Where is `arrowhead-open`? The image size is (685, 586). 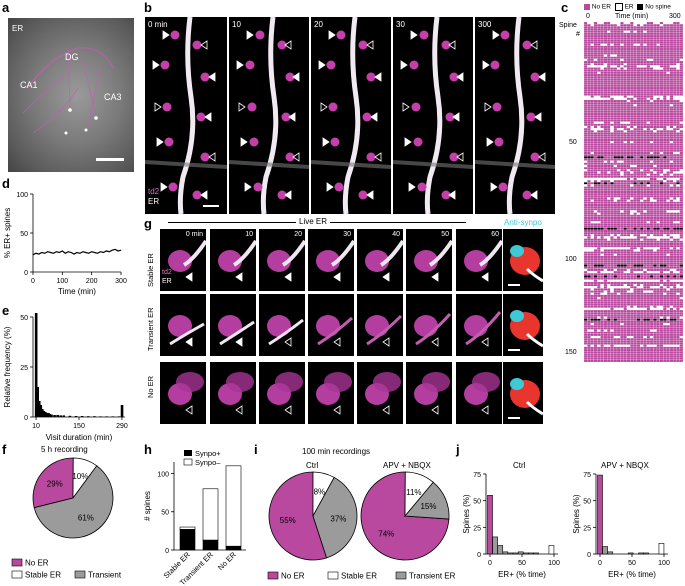 arrowhead-open is located at coordinates (288, 45).